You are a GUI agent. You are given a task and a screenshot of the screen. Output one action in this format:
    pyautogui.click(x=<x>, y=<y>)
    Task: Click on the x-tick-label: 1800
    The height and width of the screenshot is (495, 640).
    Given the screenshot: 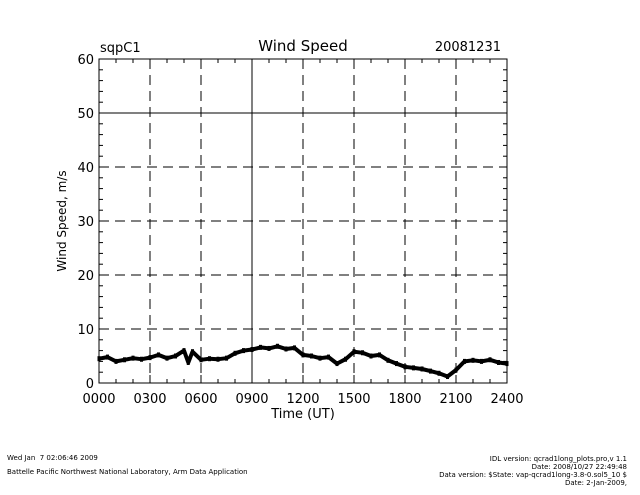 What is the action you would take?
    pyautogui.click(x=404, y=399)
    